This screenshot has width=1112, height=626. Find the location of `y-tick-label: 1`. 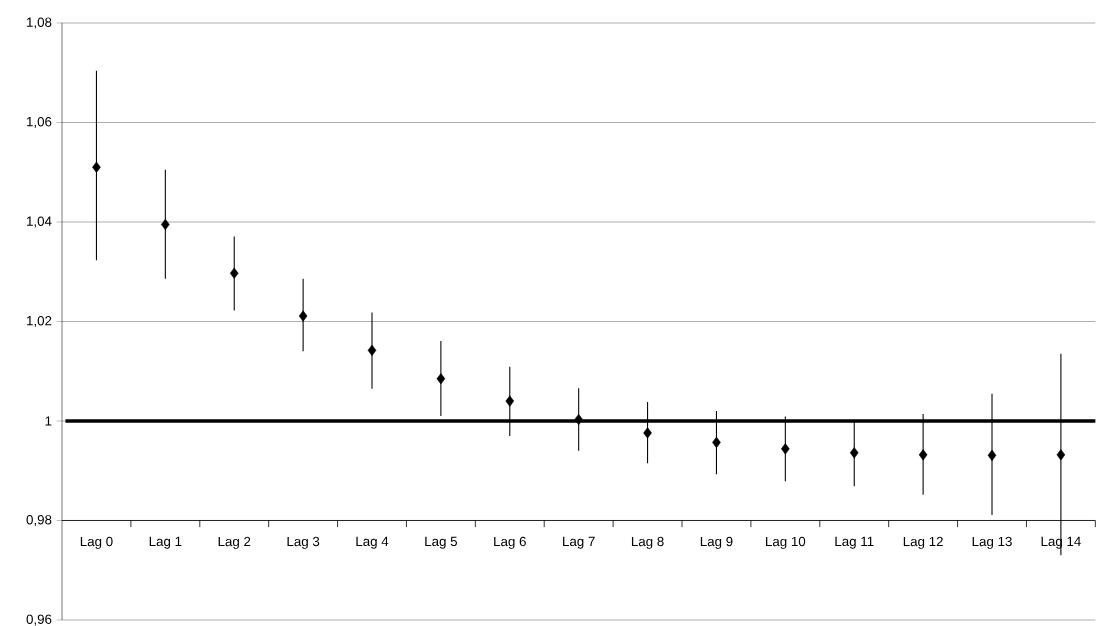

y-tick-label: 1 is located at coordinates (48, 421).